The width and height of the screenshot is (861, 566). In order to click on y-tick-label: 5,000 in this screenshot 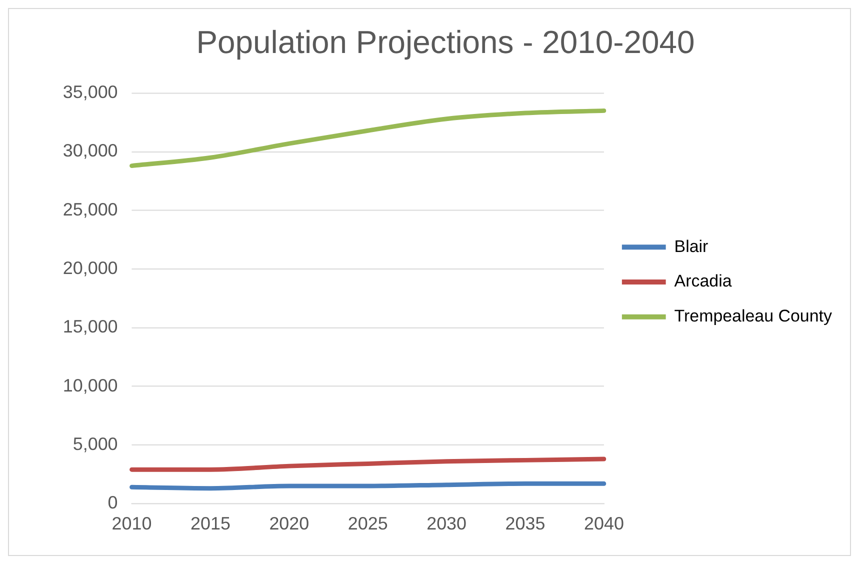, I will do `click(95, 444)`.